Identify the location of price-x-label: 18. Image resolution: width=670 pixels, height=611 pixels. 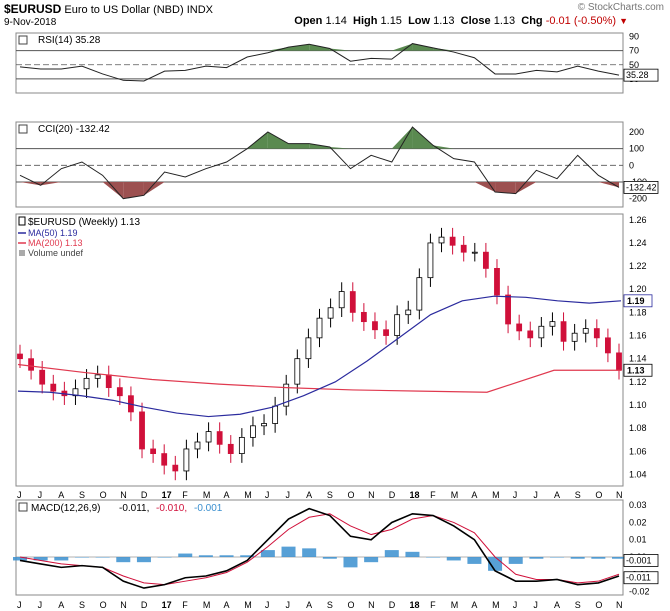
(414, 495).